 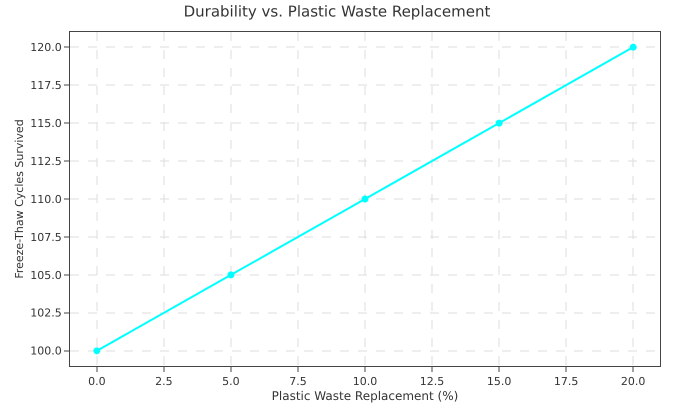 I want to click on x-tick-label: 10.0, so click(x=365, y=381).